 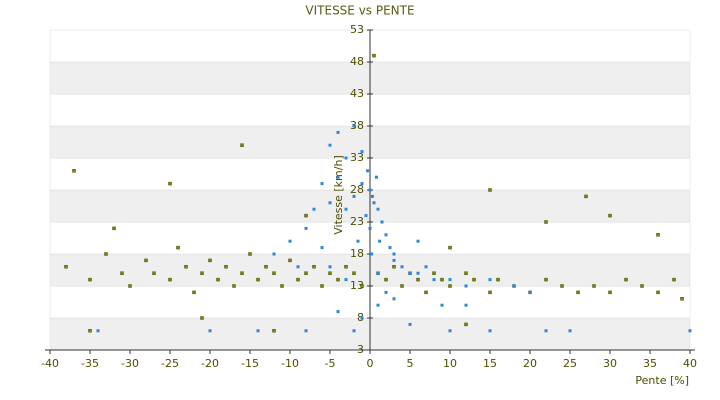 What do you see at coordinates (570, 363) in the screenshot?
I see `x-tick-label: 25` at bounding box center [570, 363].